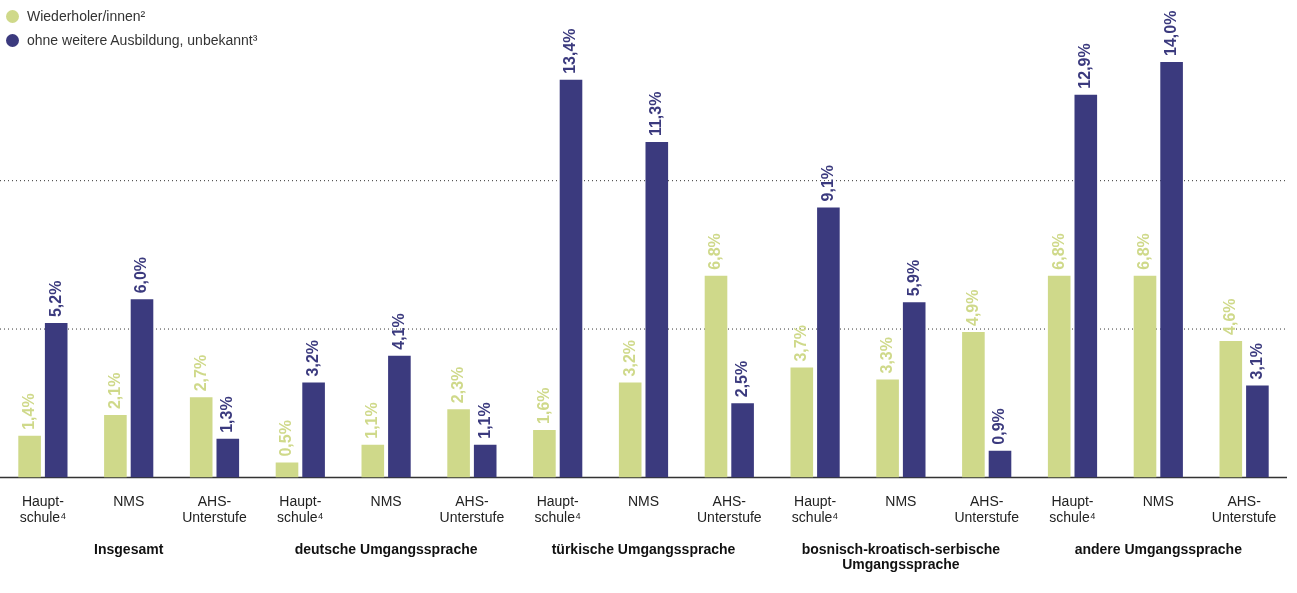 The height and width of the screenshot is (593, 1297). Describe the element at coordinates (86, 16) in the screenshot. I see `legend-label: Wiederholer/innen²` at that location.